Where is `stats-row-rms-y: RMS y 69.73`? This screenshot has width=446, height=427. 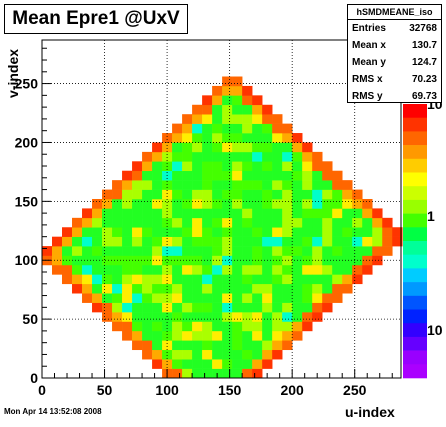
stats-row-rms-y: RMS y 69.73 is located at coordinates (394, 96).